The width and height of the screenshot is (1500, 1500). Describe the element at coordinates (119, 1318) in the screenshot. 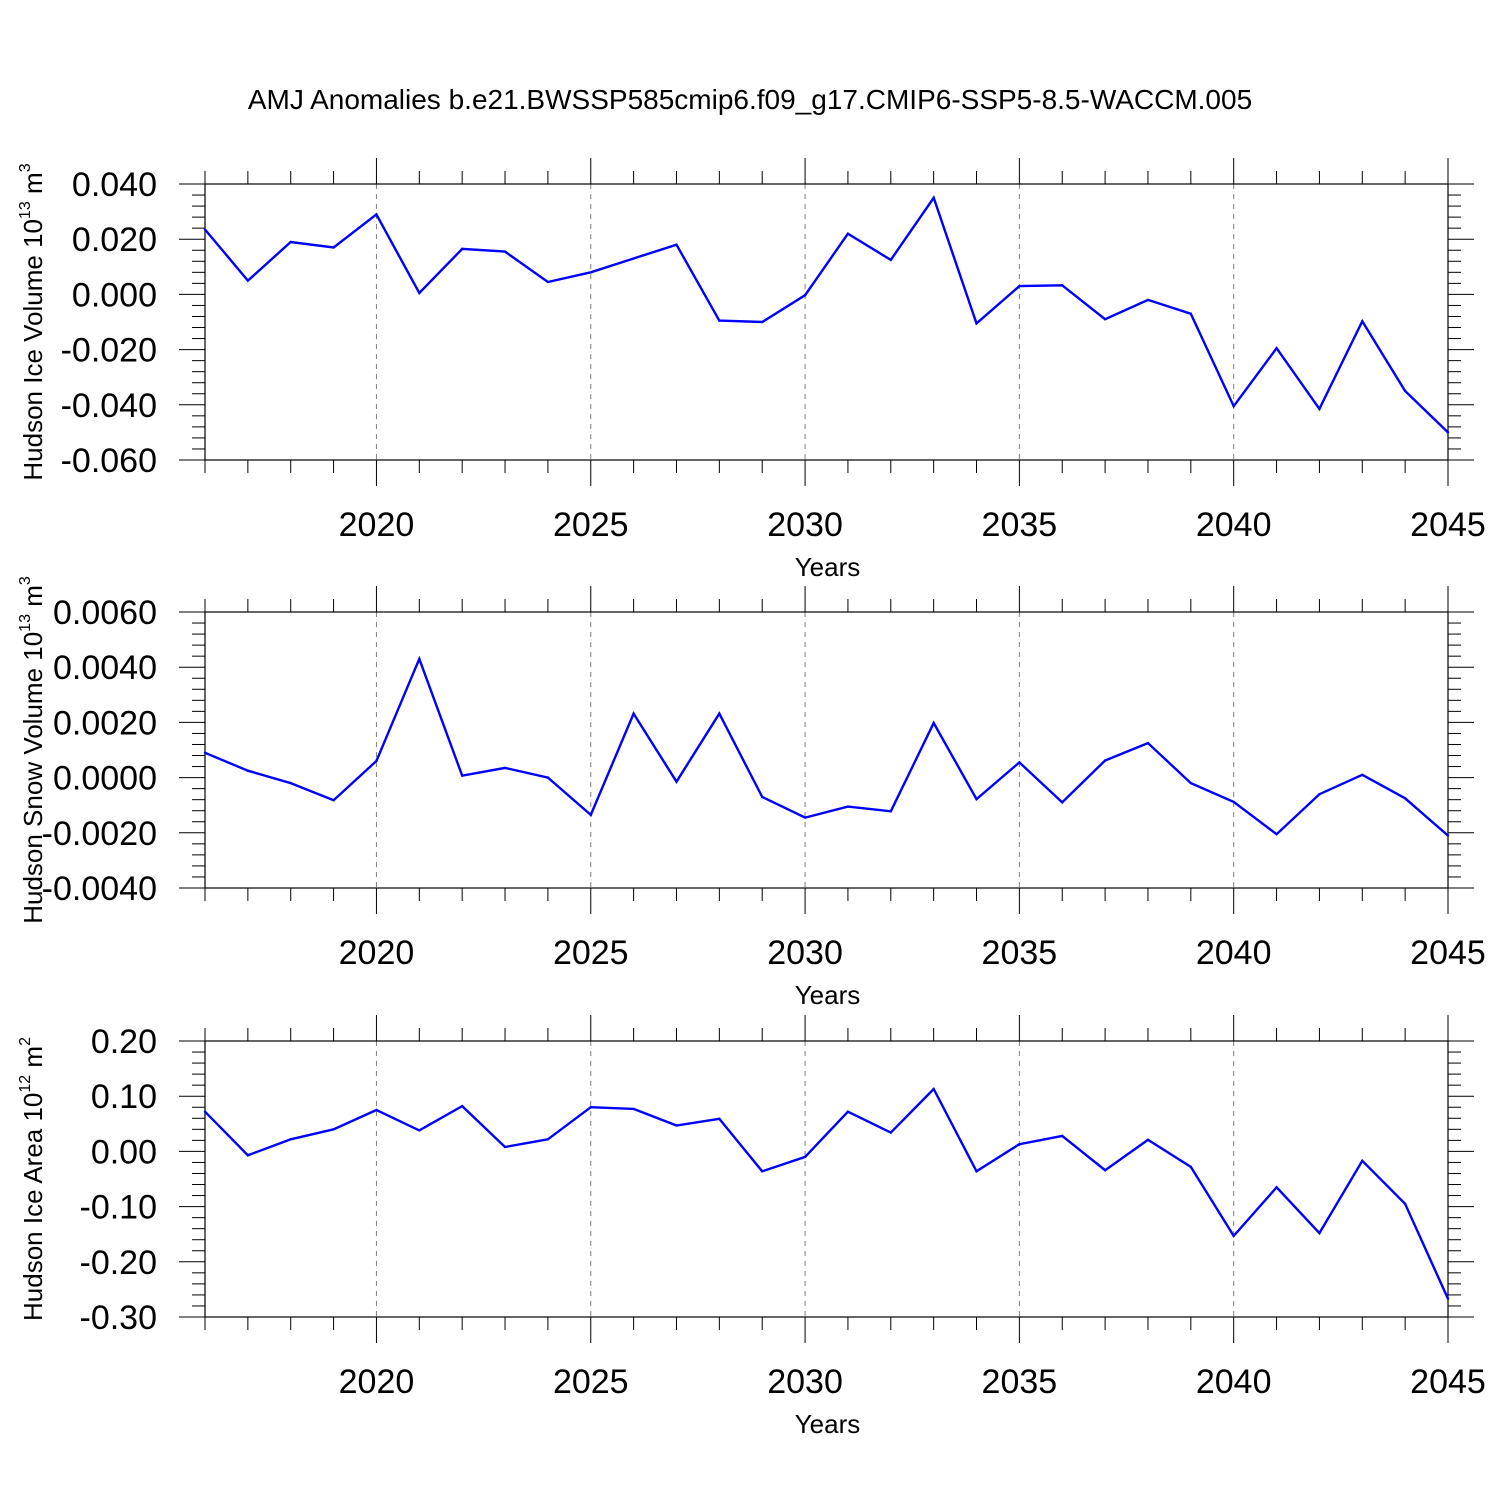

I see `y-tick-label: -0.30` at that location.